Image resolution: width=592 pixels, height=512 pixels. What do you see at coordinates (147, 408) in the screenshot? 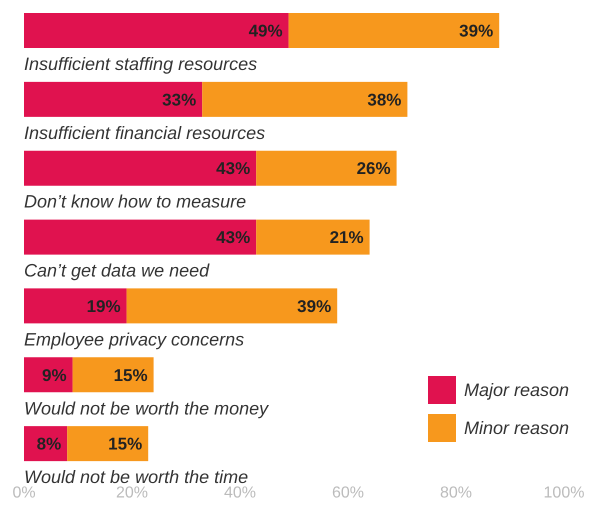
I see `y-tick-label: Would not be worth the money` at bounding box center [147, 408].